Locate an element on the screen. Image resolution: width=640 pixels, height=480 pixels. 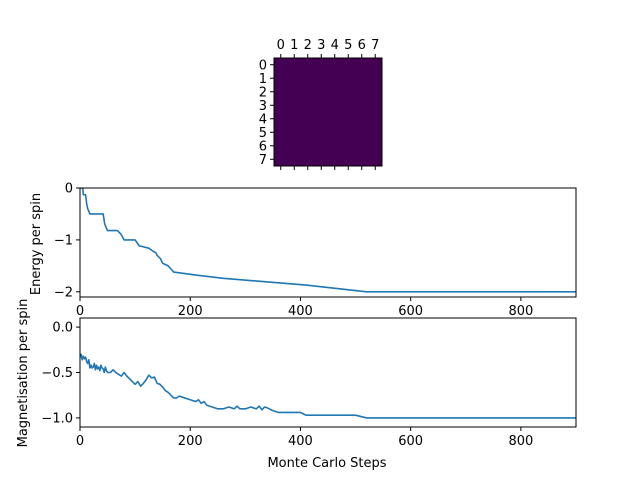
heatmap-y-tick-label: 7 is located at coordinates (263, 160).